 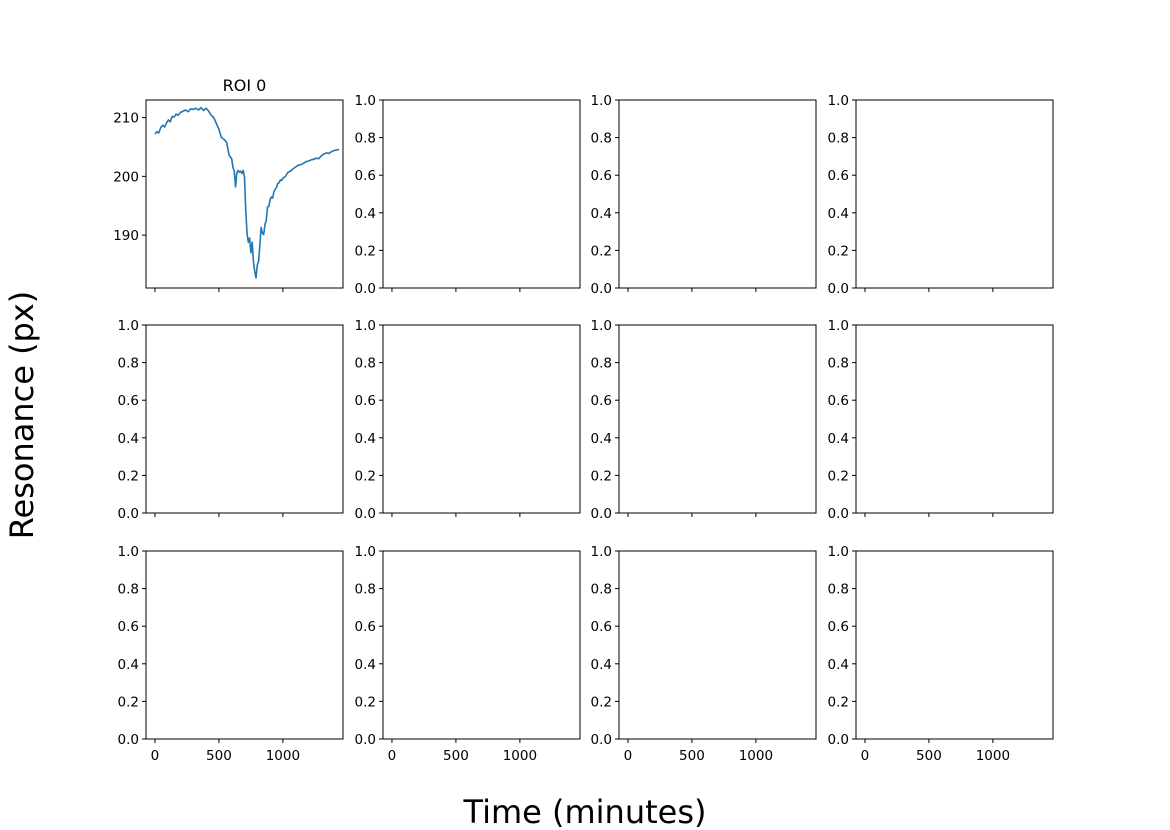 I want to click on subplot-10: 0.0 0.2 0.4 0.6 0.8 1.0 0 500 1000, so click(x=704, y=654).